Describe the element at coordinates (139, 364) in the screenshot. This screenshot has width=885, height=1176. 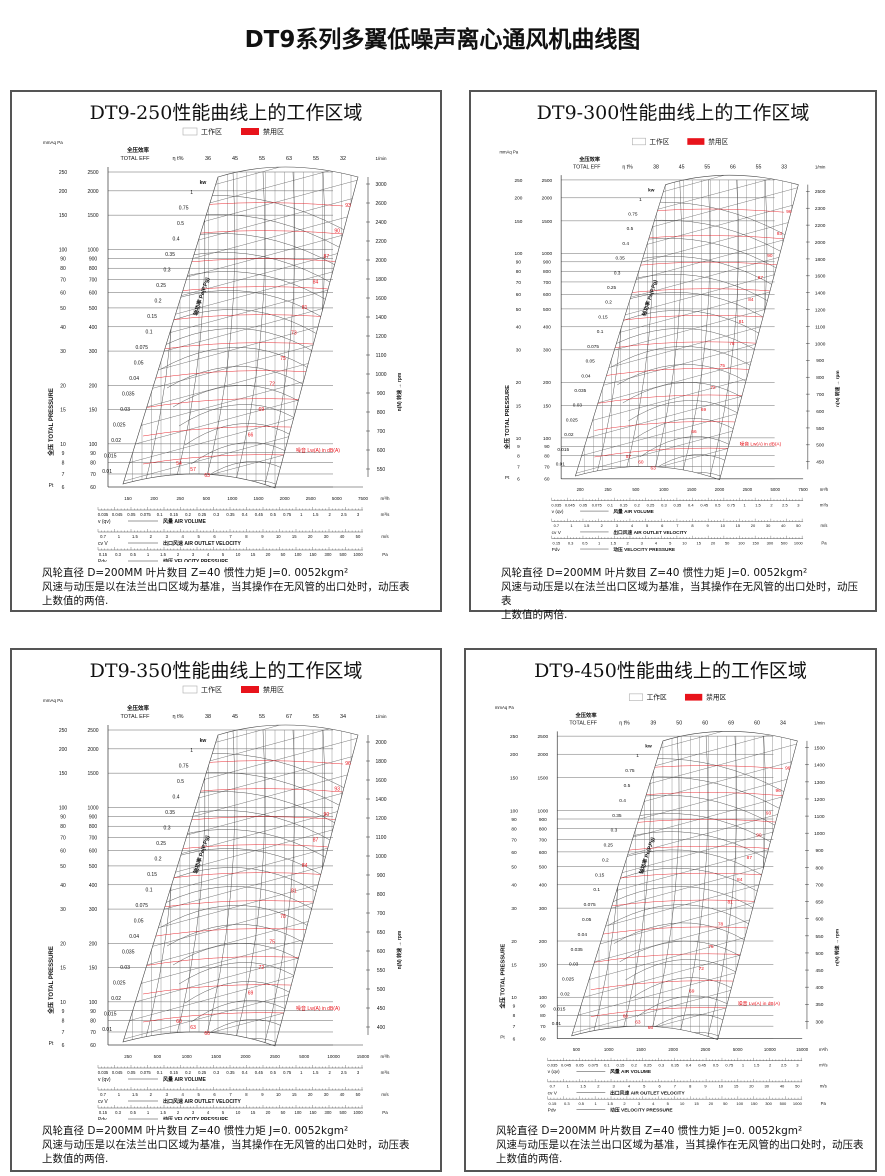
I see `power-value-label: 0.05` at that location.